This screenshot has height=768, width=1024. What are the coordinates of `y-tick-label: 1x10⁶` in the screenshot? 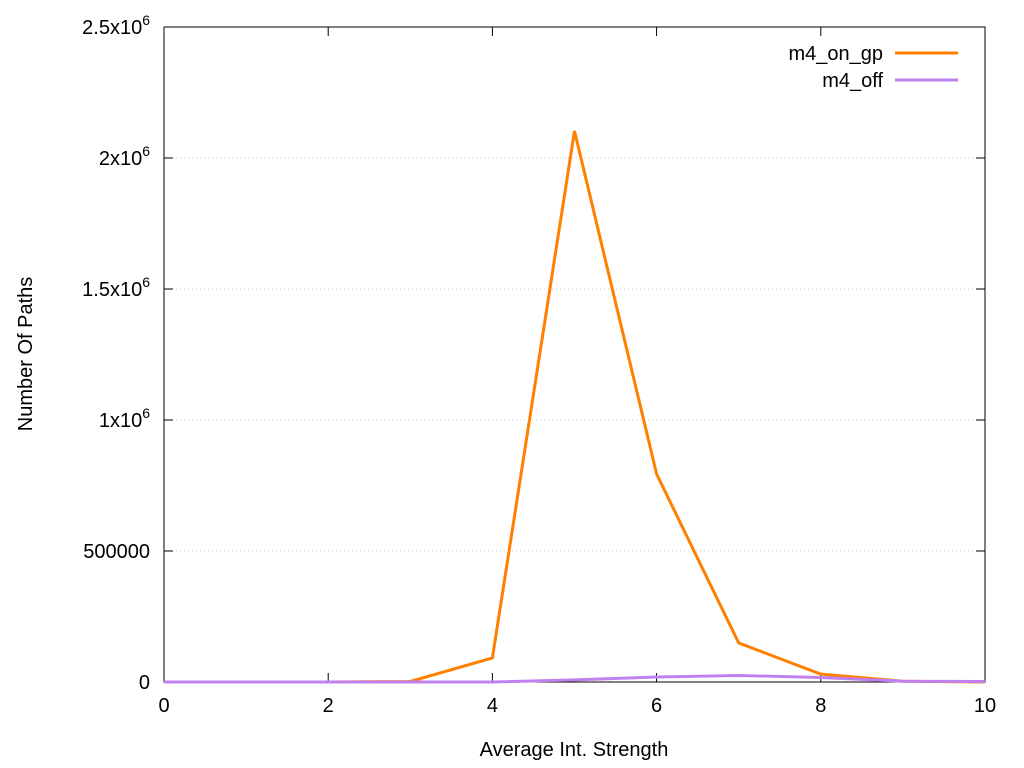 It's located at (124, 418).